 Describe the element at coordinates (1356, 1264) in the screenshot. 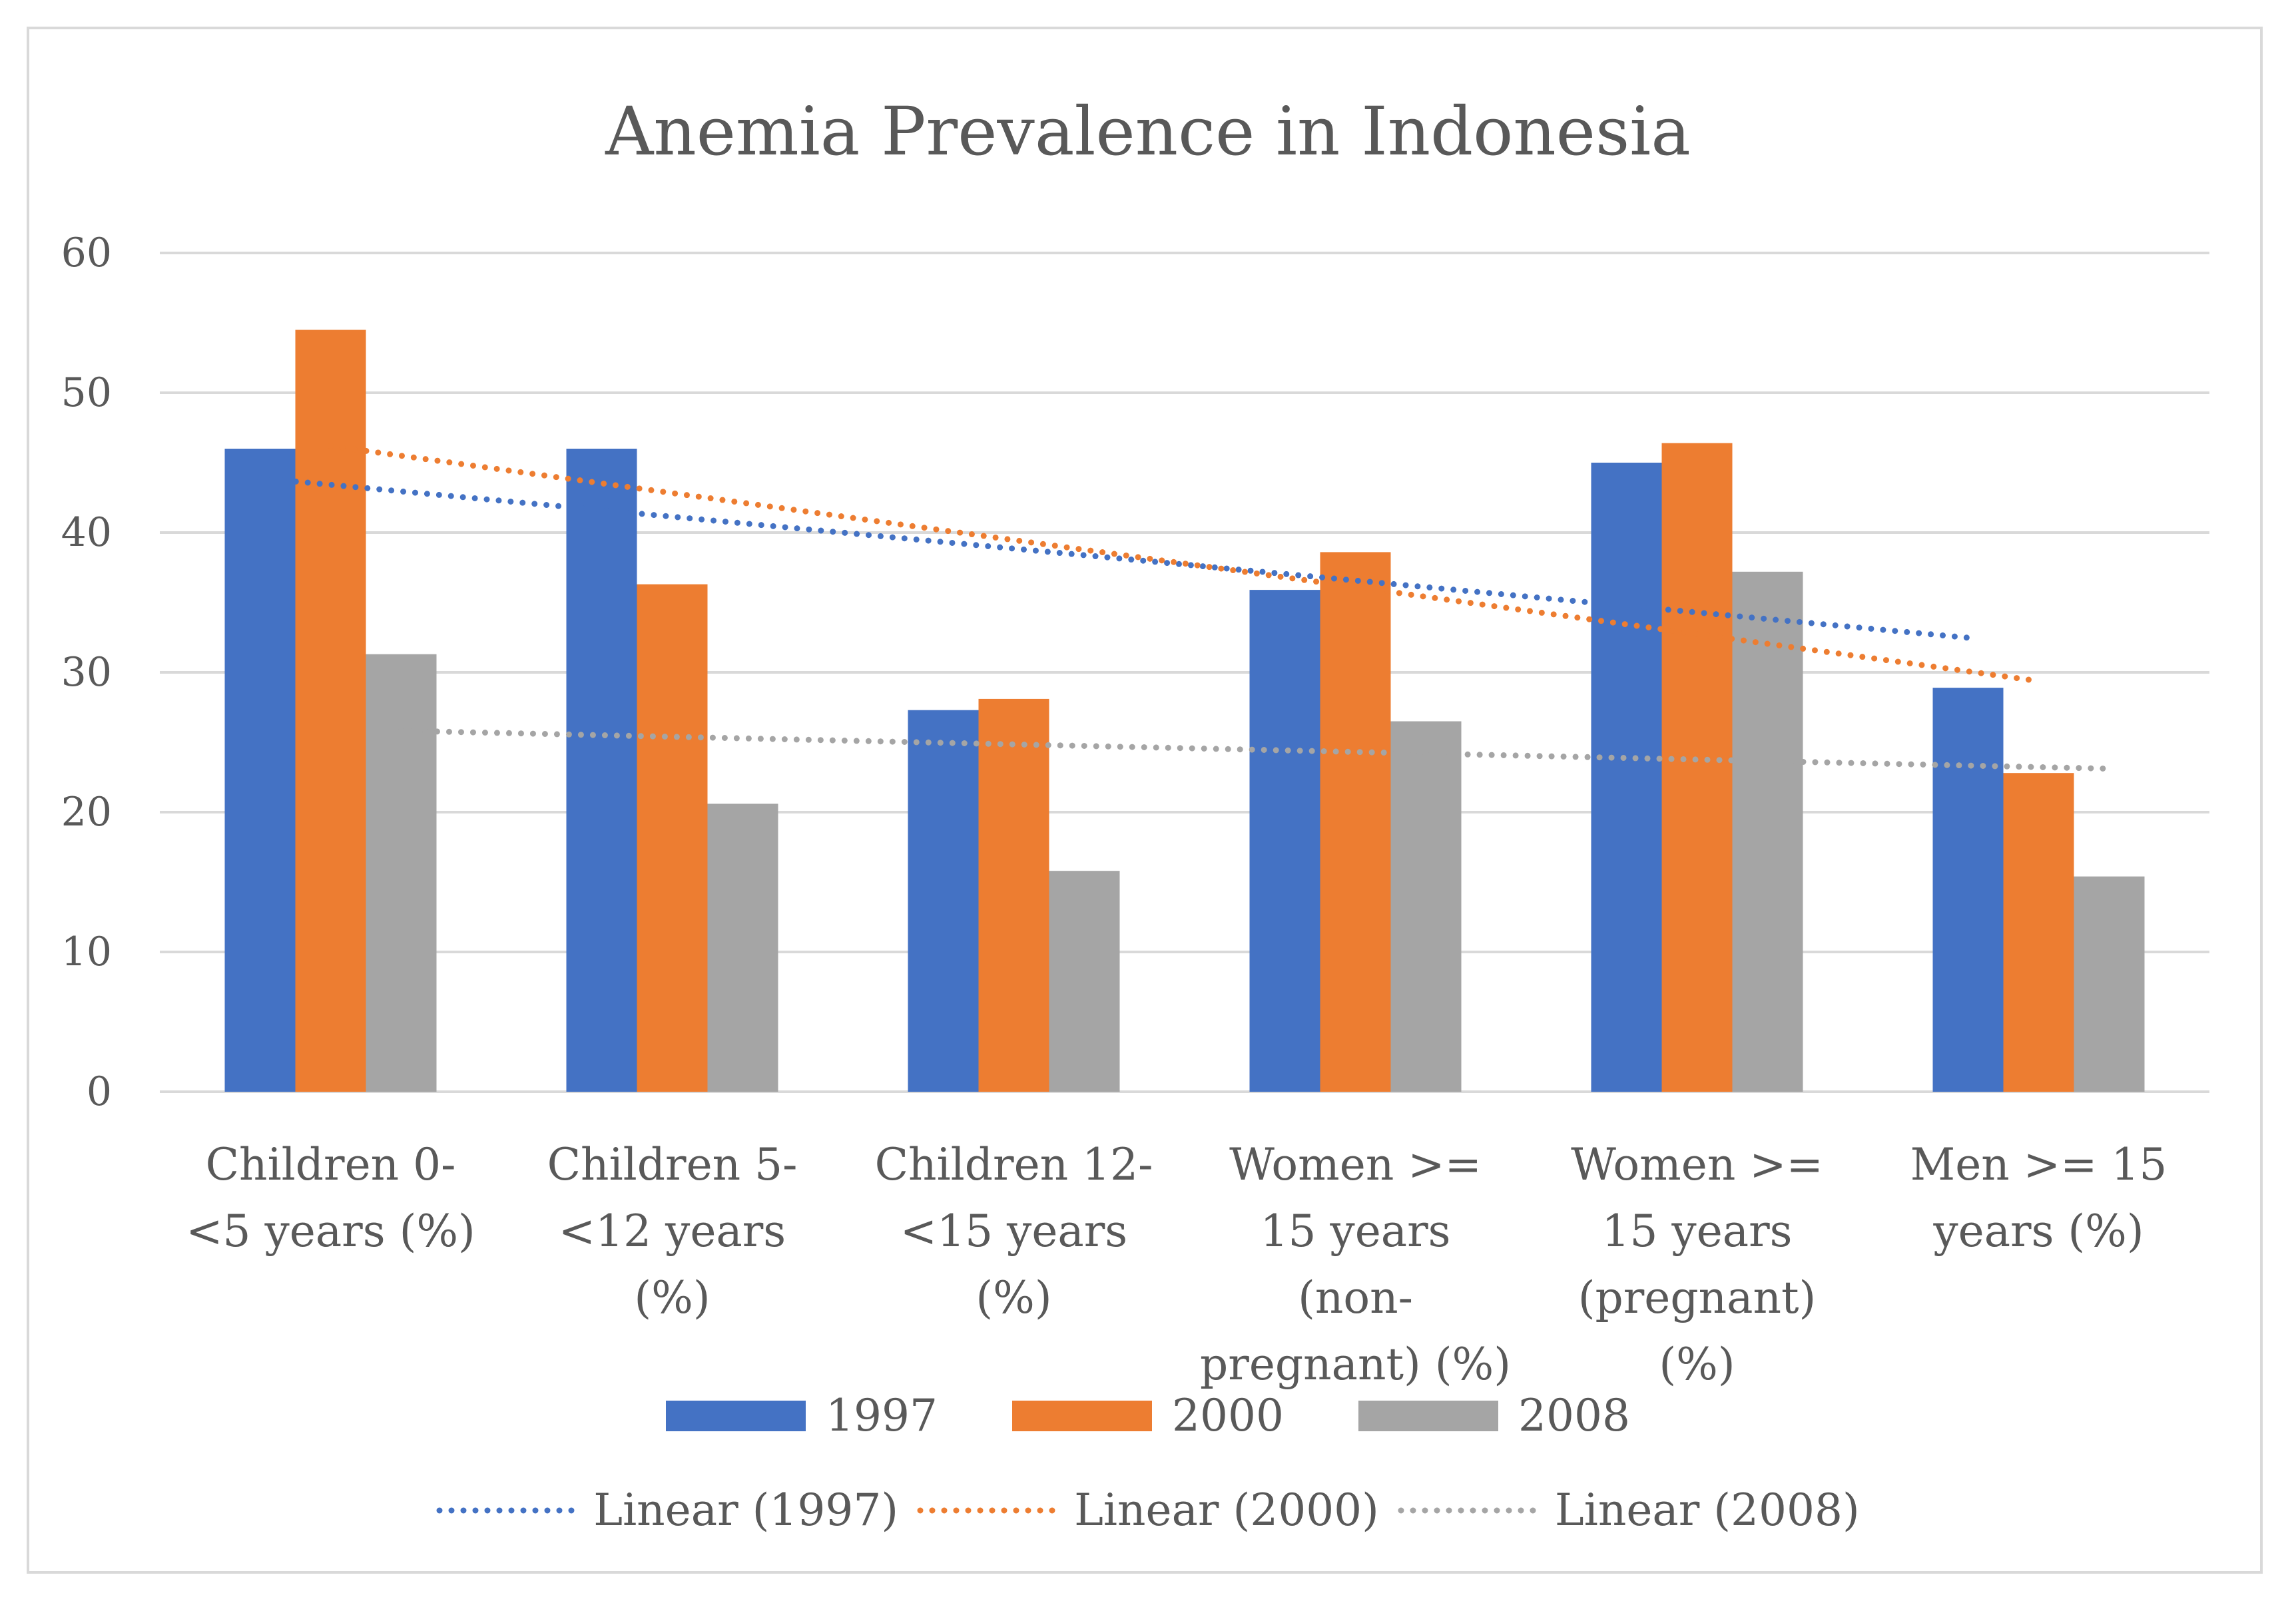

I see `x-tick-label: Women >= 15 years (non-pregnant) (%)` at that location.